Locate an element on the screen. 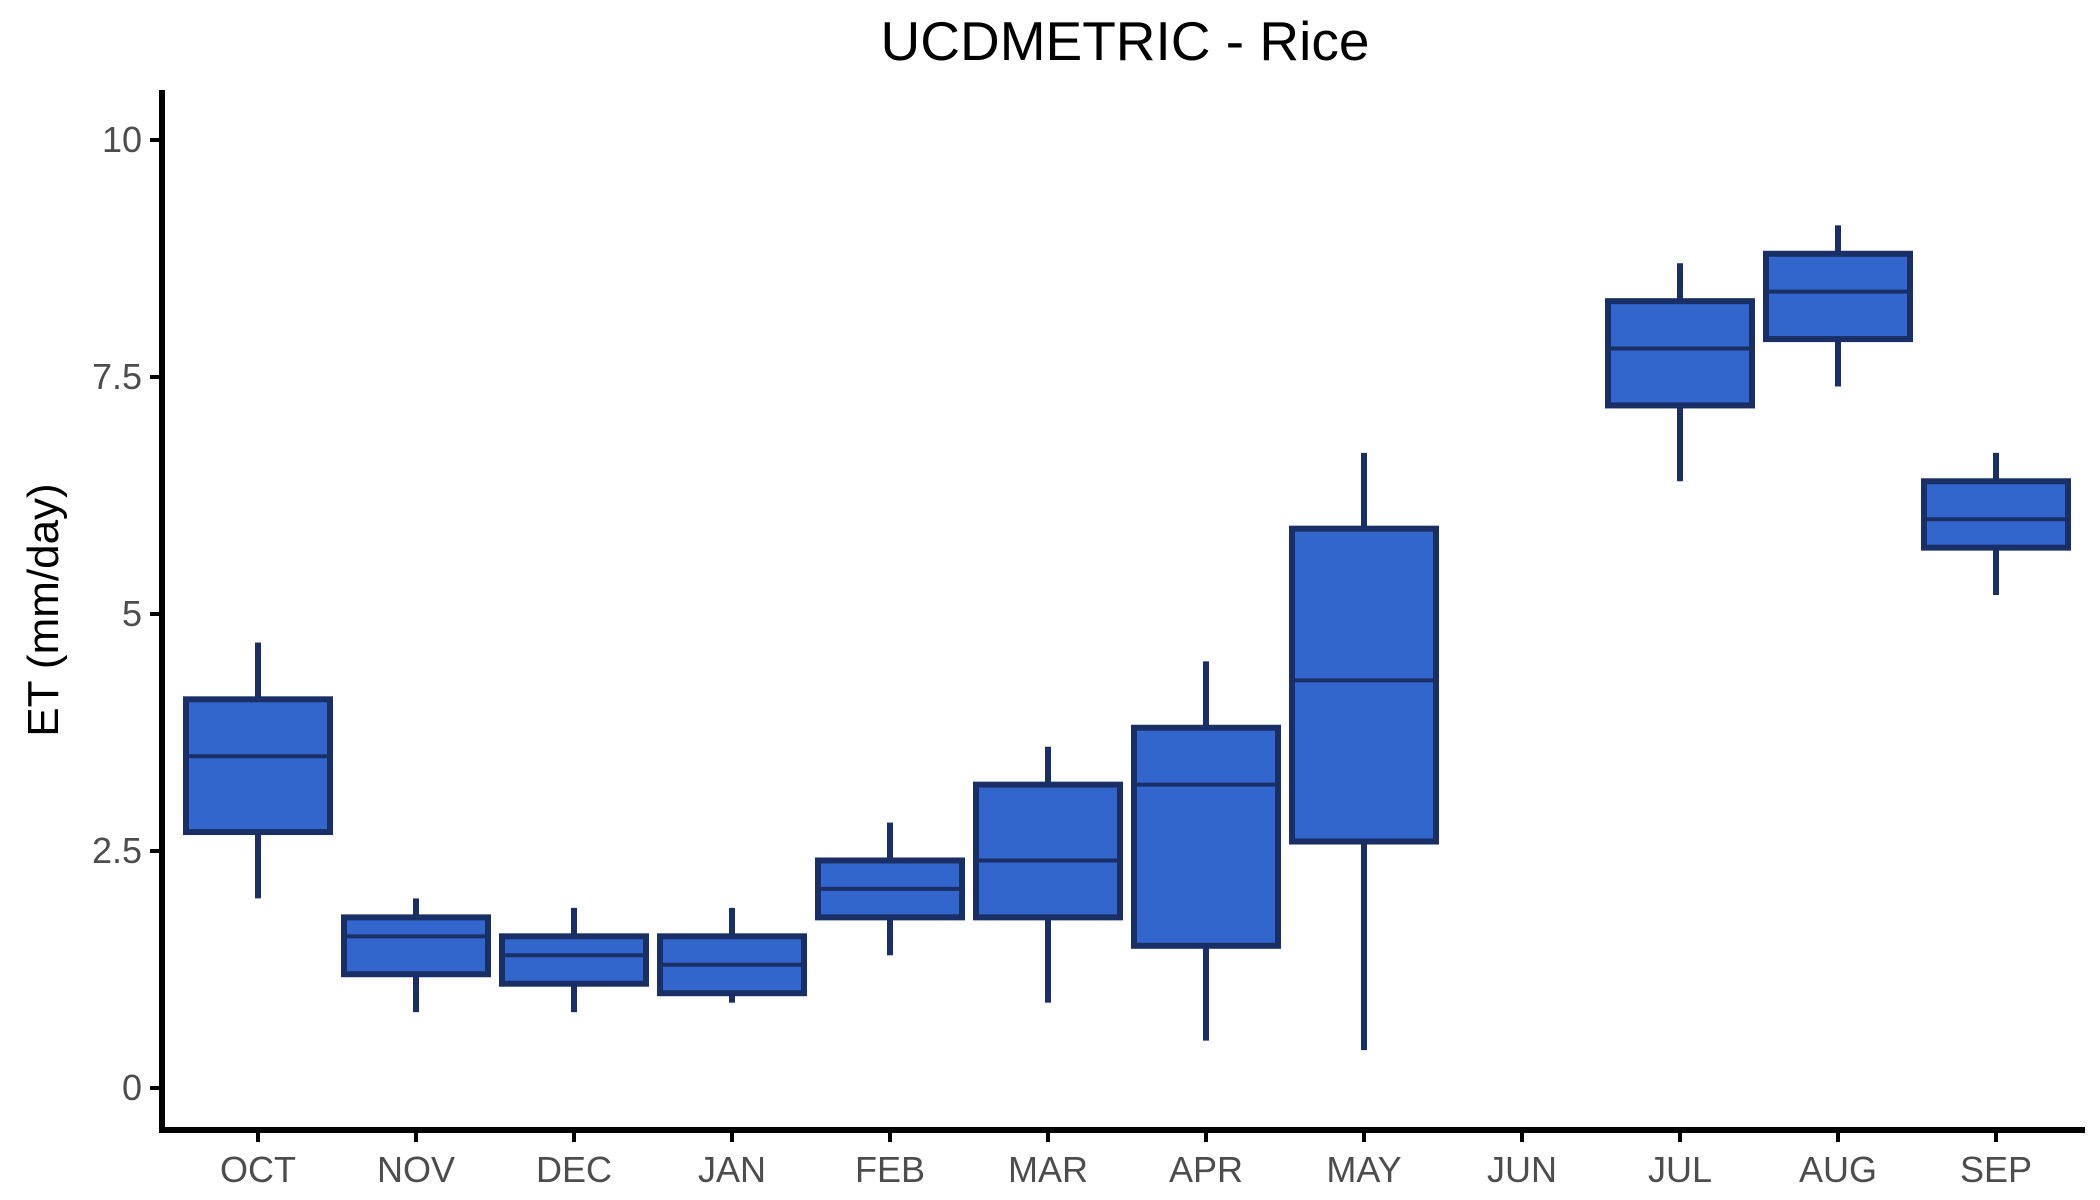  y-tick-label: 2.5 is located at coordinates (117, 850).